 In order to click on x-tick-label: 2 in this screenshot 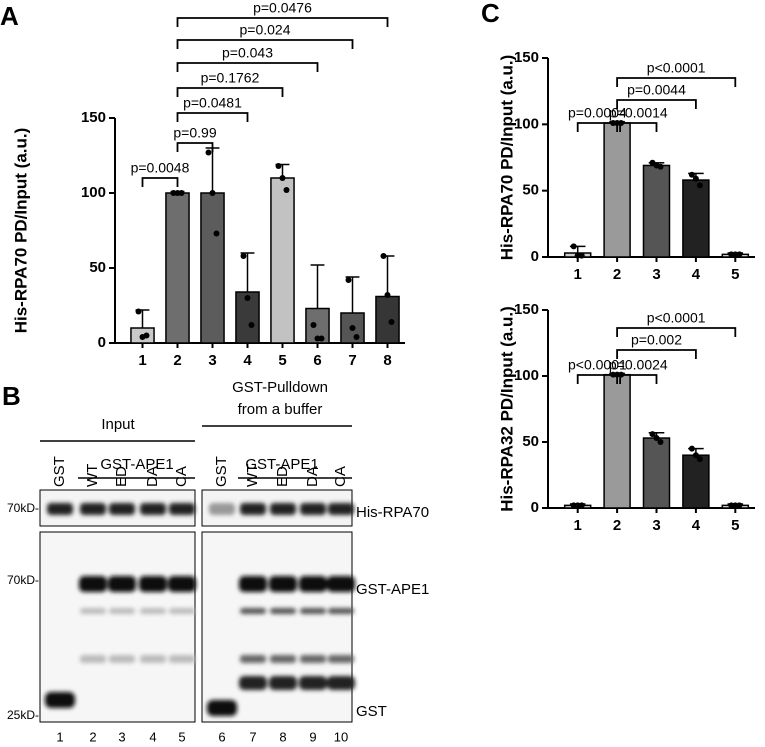, I will do `click(617, 525)`.